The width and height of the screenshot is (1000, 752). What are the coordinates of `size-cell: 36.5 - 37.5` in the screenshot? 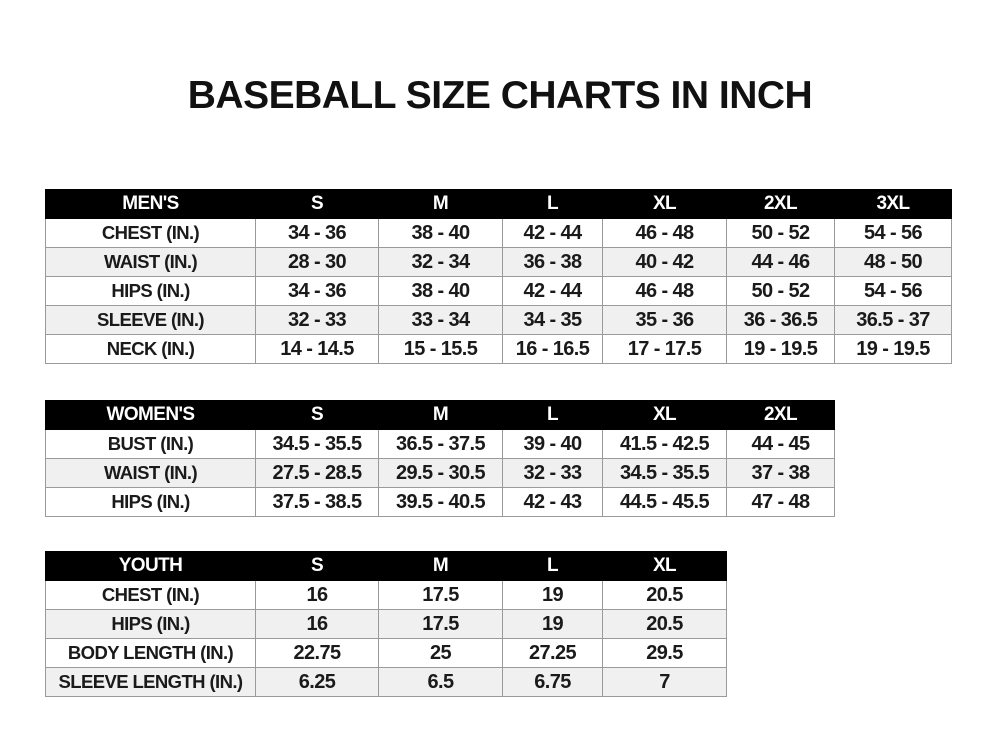 It's located at (440, 444).